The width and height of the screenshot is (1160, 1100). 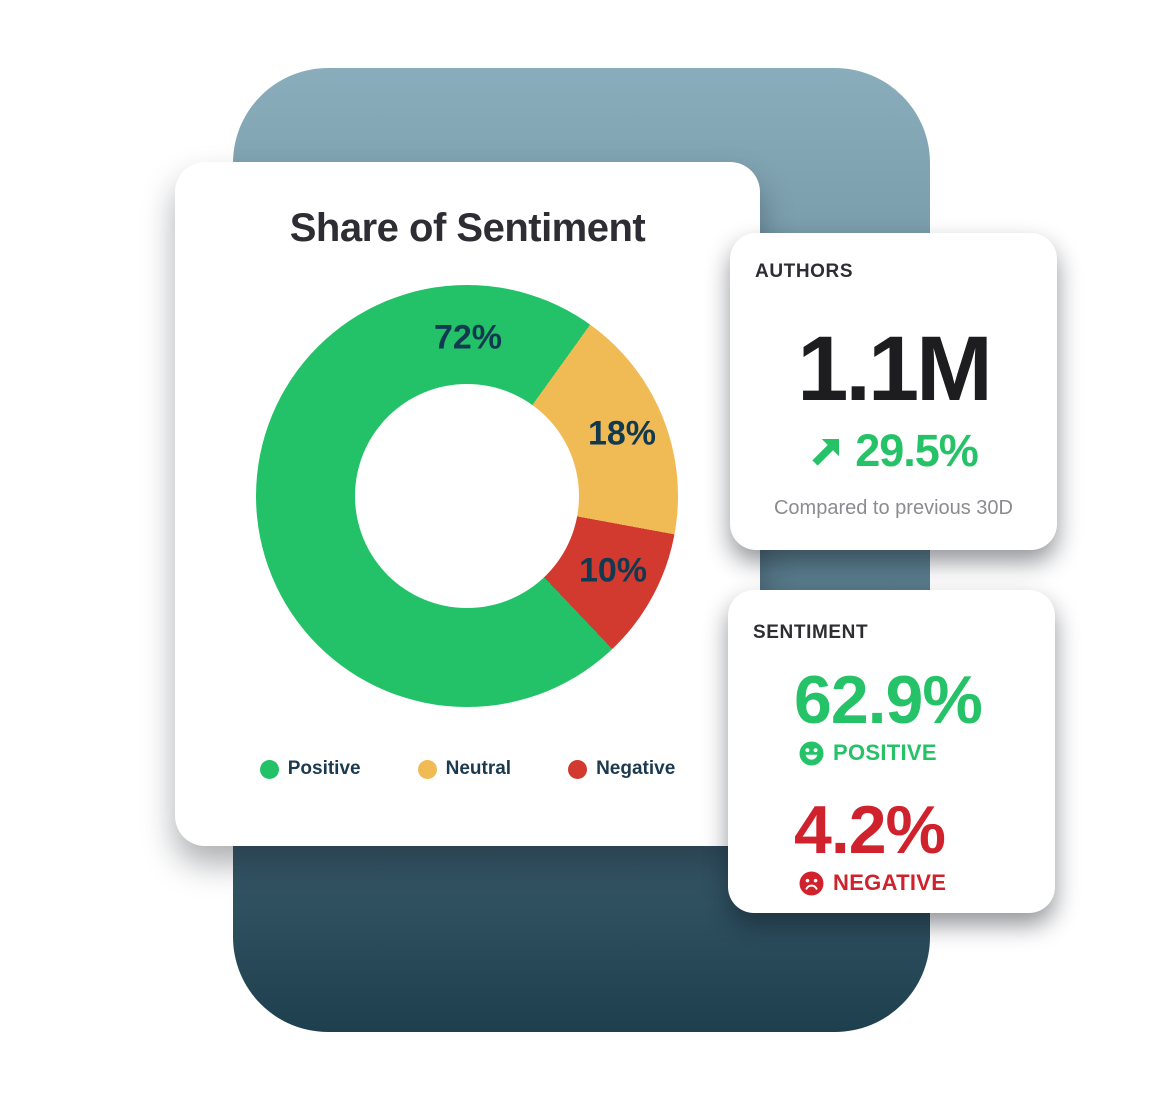 What do you see at coordinates (467, 228) in the screenshot?
I see `chart-title: Share of Sentiment` at bounding box center [467, 228].